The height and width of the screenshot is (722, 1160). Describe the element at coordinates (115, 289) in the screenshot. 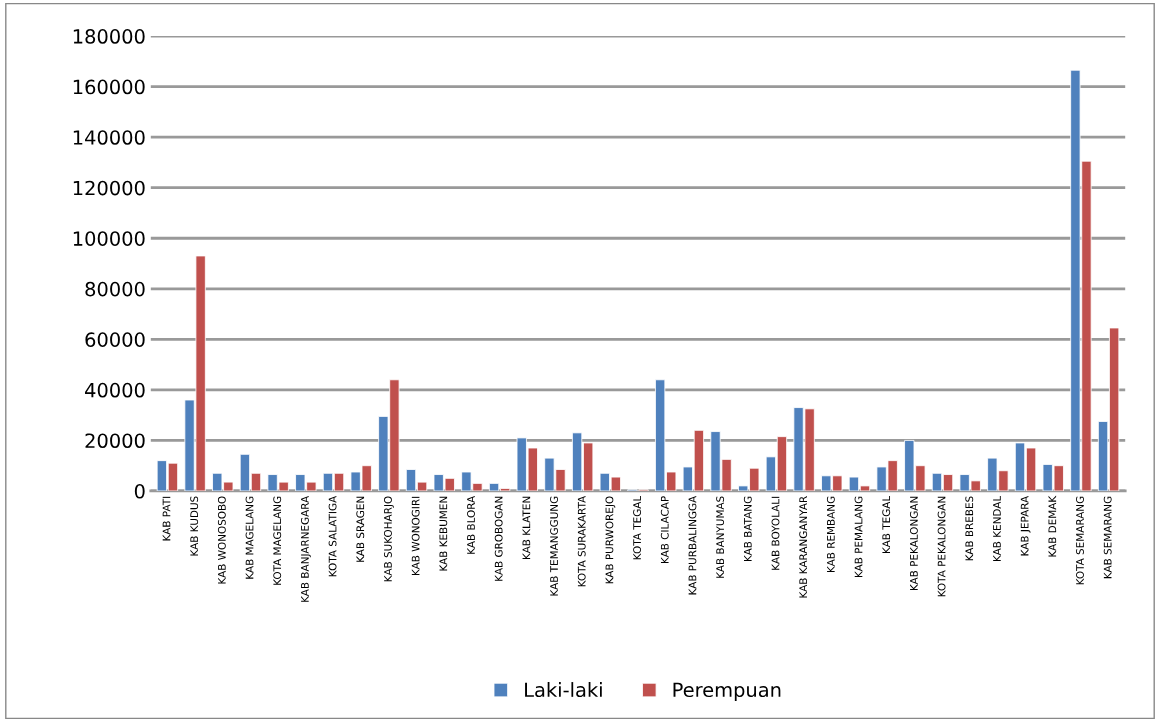

I see `y-tick-label: 80000` at that location.